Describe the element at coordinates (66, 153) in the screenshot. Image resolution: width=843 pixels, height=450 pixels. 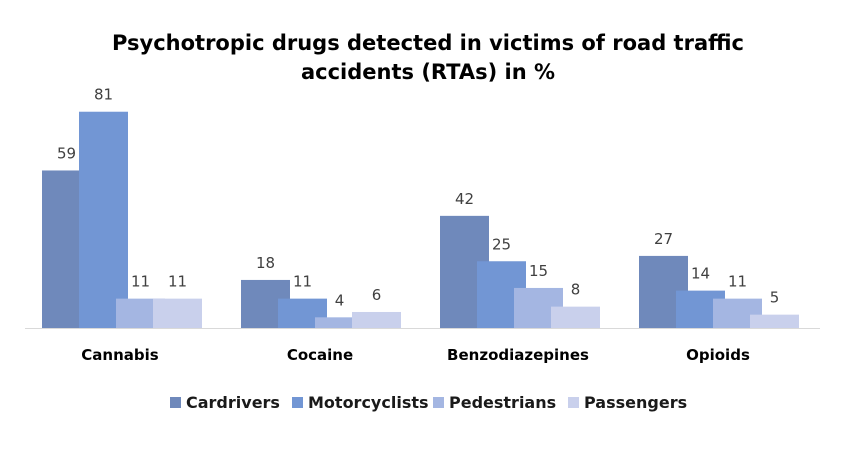
I see `value-label-cannabis-cardrivers: 59` at that location.